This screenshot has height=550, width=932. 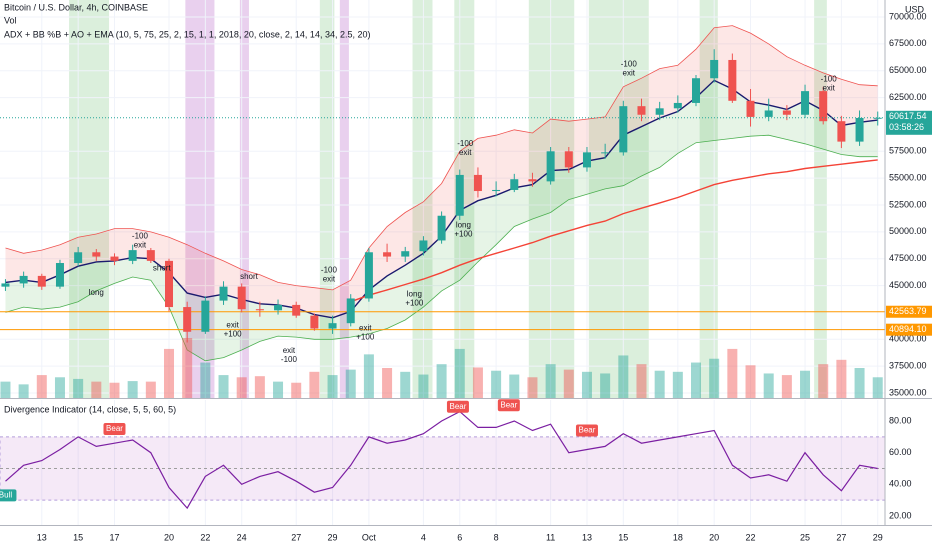 What do you see at coordinates (908, 275) in the screenshot?
I see `price-axis-bg` at bounding box center [908, 275].